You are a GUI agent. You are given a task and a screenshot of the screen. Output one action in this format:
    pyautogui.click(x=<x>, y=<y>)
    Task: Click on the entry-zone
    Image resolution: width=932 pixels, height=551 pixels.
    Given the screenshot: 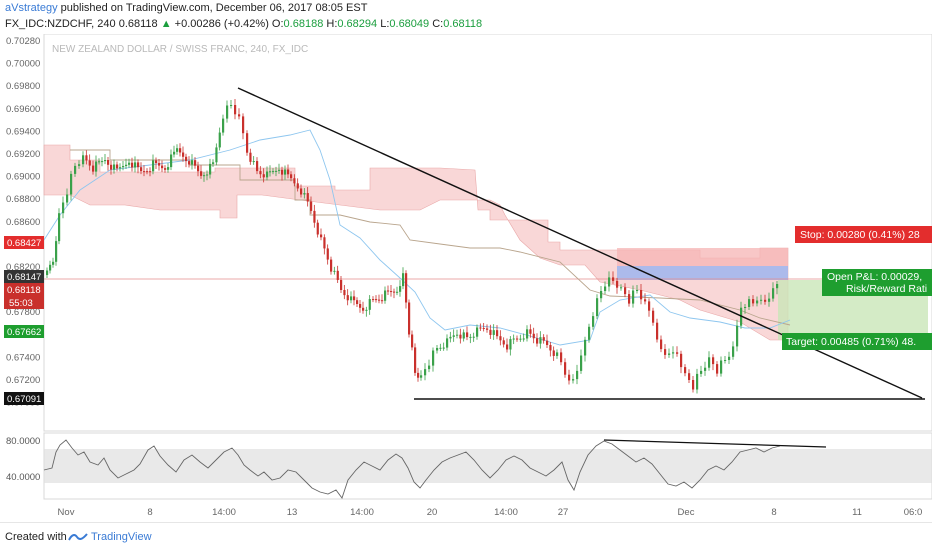 What is the action you would take?
    pyautogui.click(x=702, y=273)
    